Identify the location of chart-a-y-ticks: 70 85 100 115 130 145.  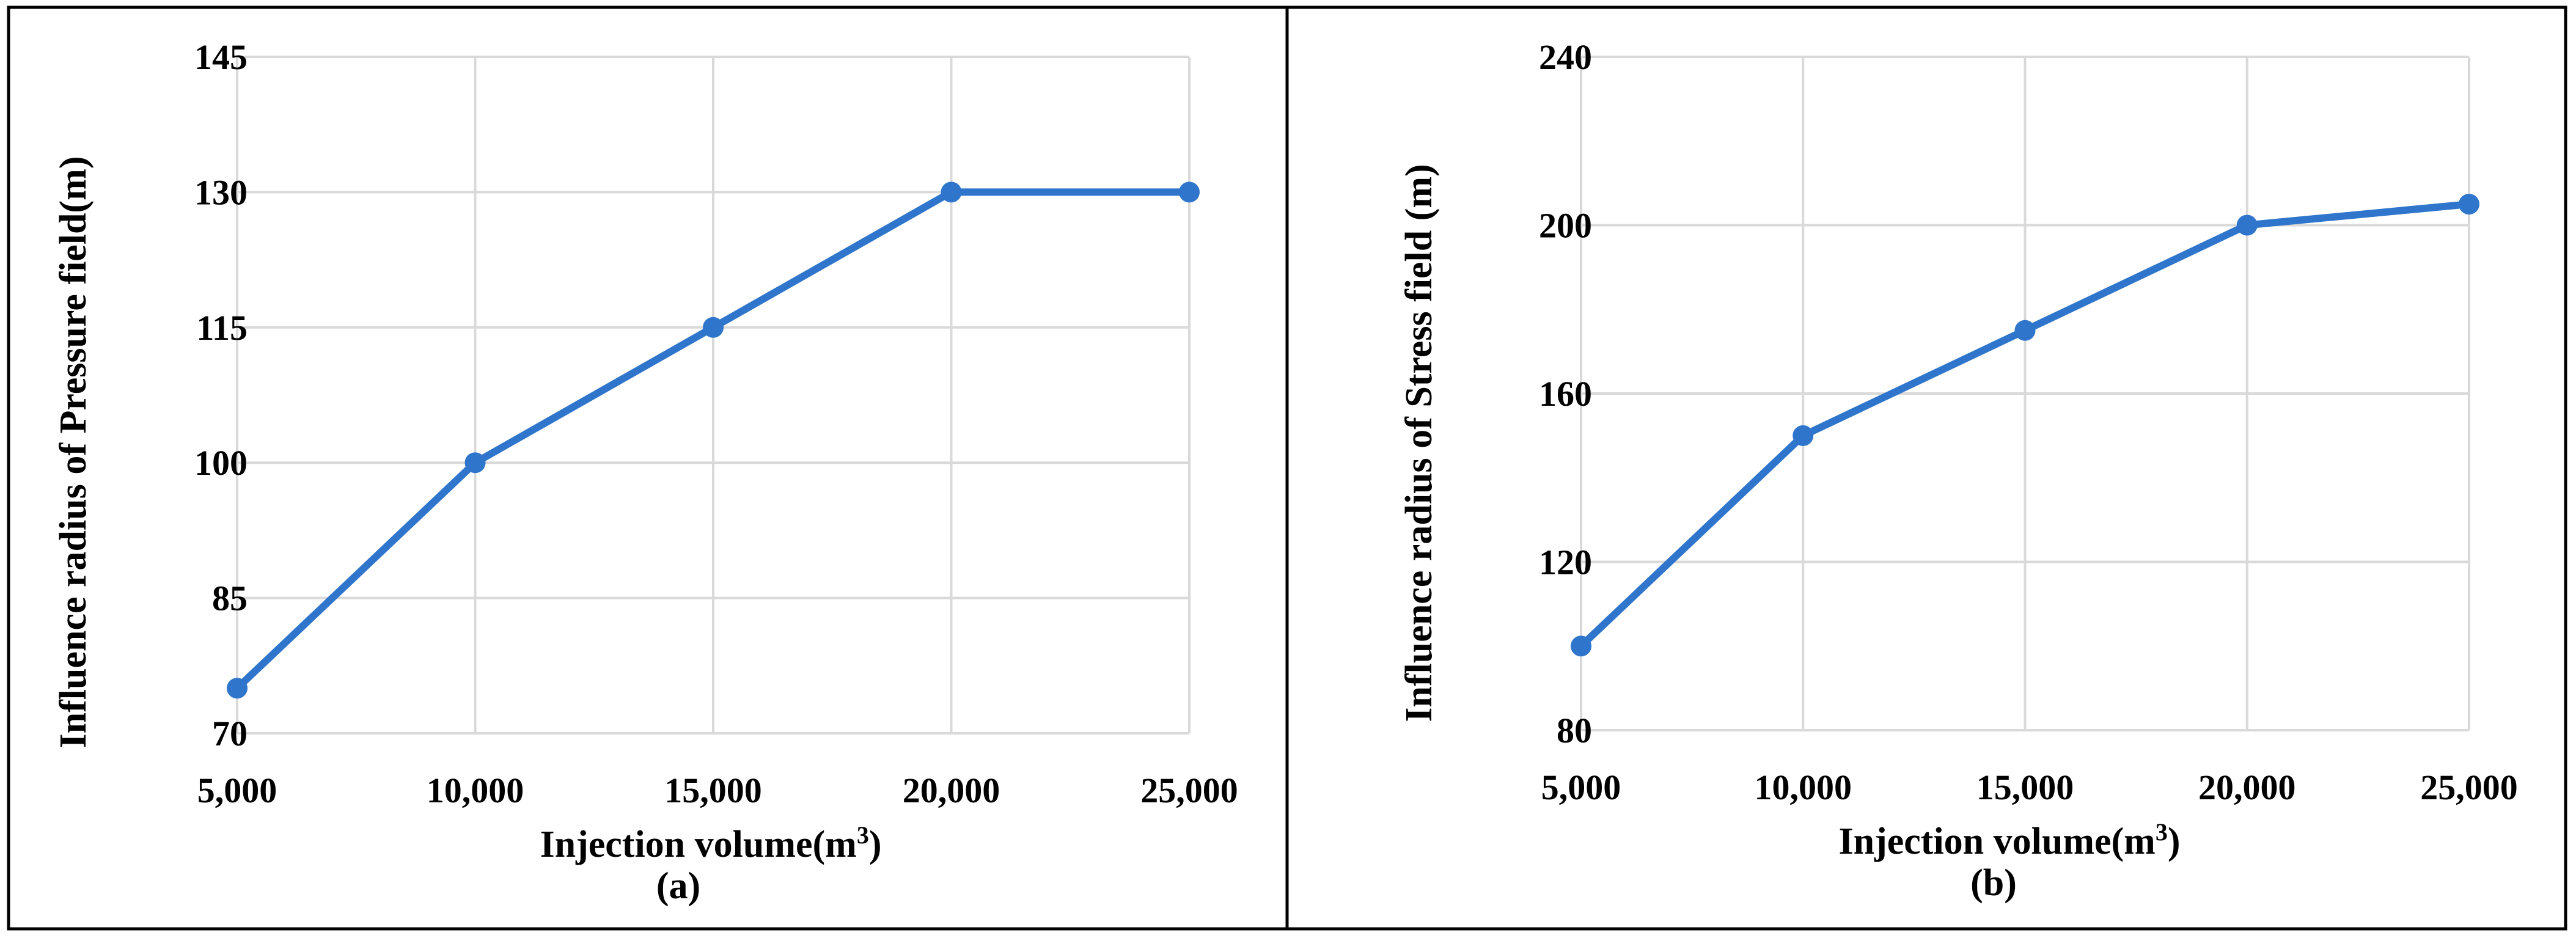
(221, 395).